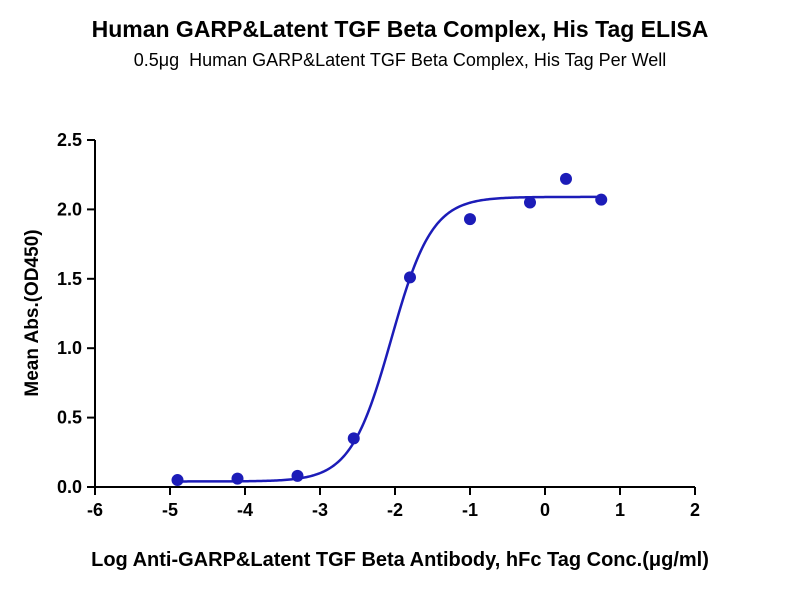 This screenshot has width=800, height=600. I want to click on x-tick-label: 2, so click(695, 510).